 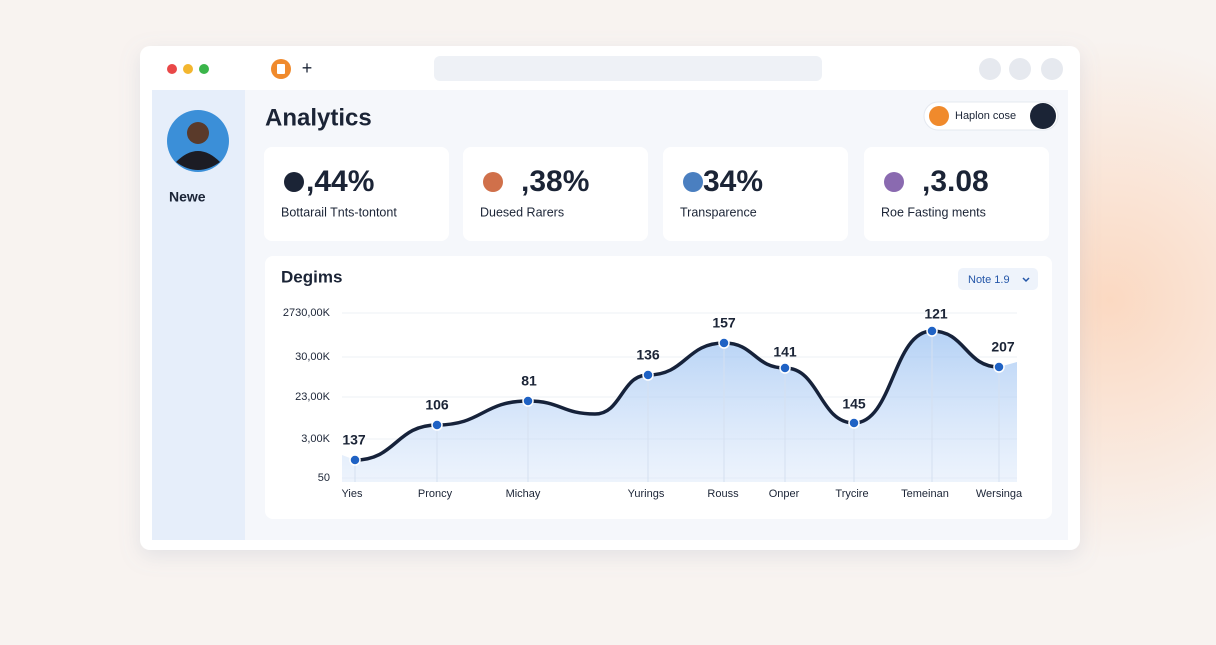 I want to click on x-tick-label: Temeinan, so click(x=925, y=494).